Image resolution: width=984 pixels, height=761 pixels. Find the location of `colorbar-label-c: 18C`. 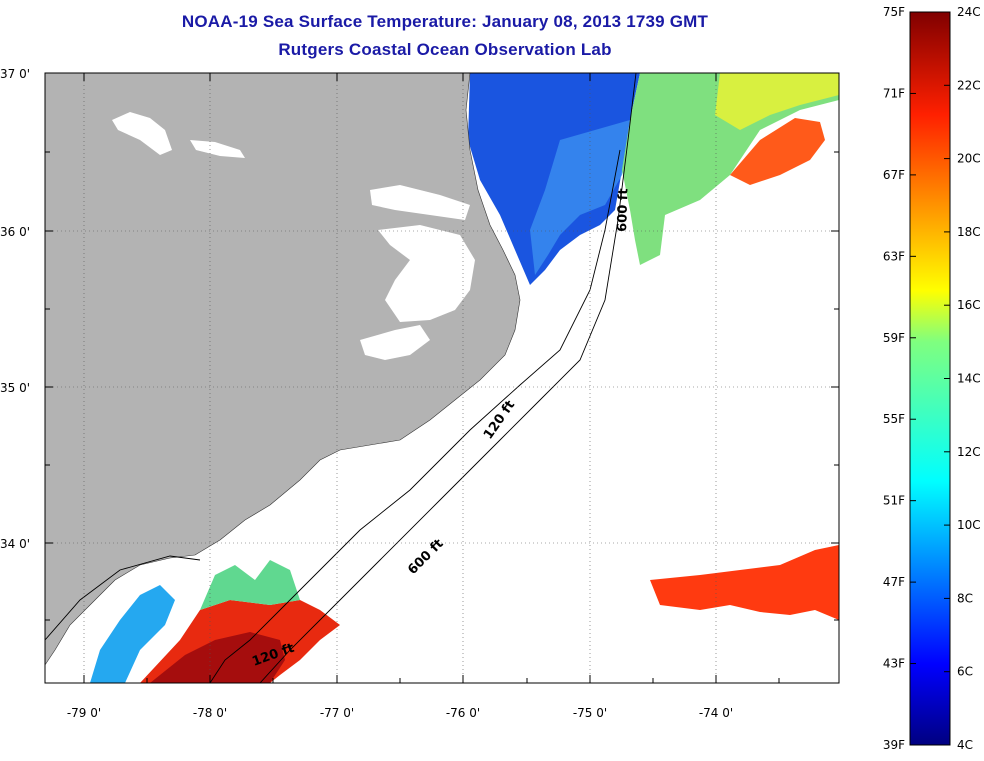

colorbar-label-c: 18C is located at coordinates (969, 232).